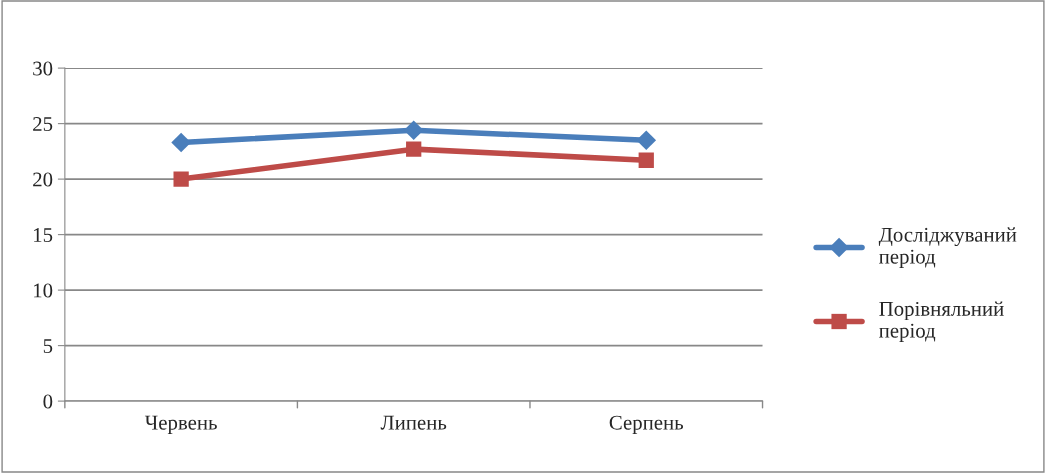  I want to click on y-tick-label: 5, so click(48, 346).